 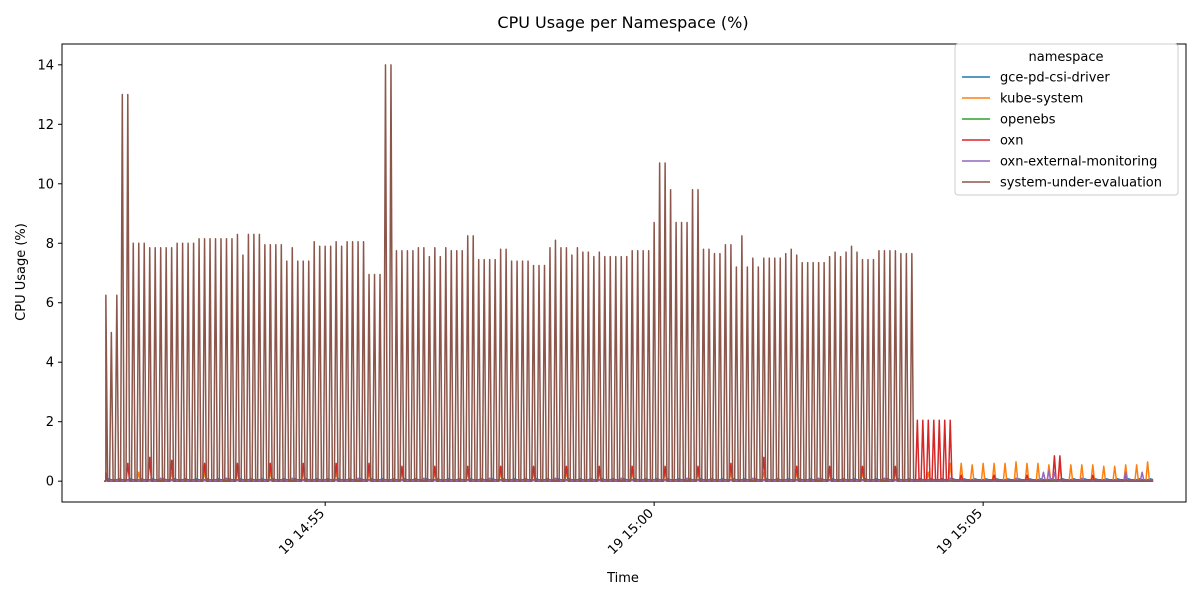 What do you see at coordinates (1078, 162) in the screenshot?
I see `legend-entry: oxn-external-monitoring` at bounding box center [1078, 162].